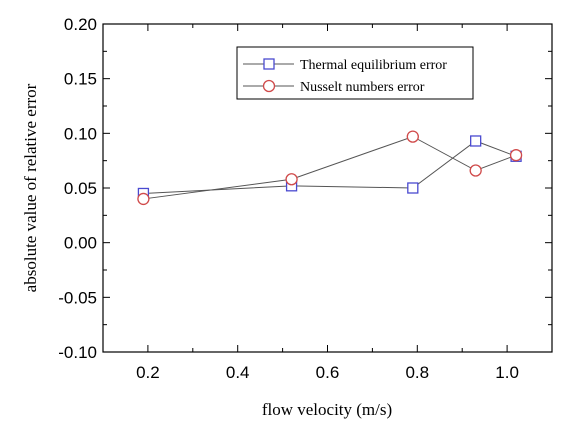 Image resolution: width=572 pixels, height=430 pixels. I want to click on x-tick-label: 0.8, so click(417, 372).